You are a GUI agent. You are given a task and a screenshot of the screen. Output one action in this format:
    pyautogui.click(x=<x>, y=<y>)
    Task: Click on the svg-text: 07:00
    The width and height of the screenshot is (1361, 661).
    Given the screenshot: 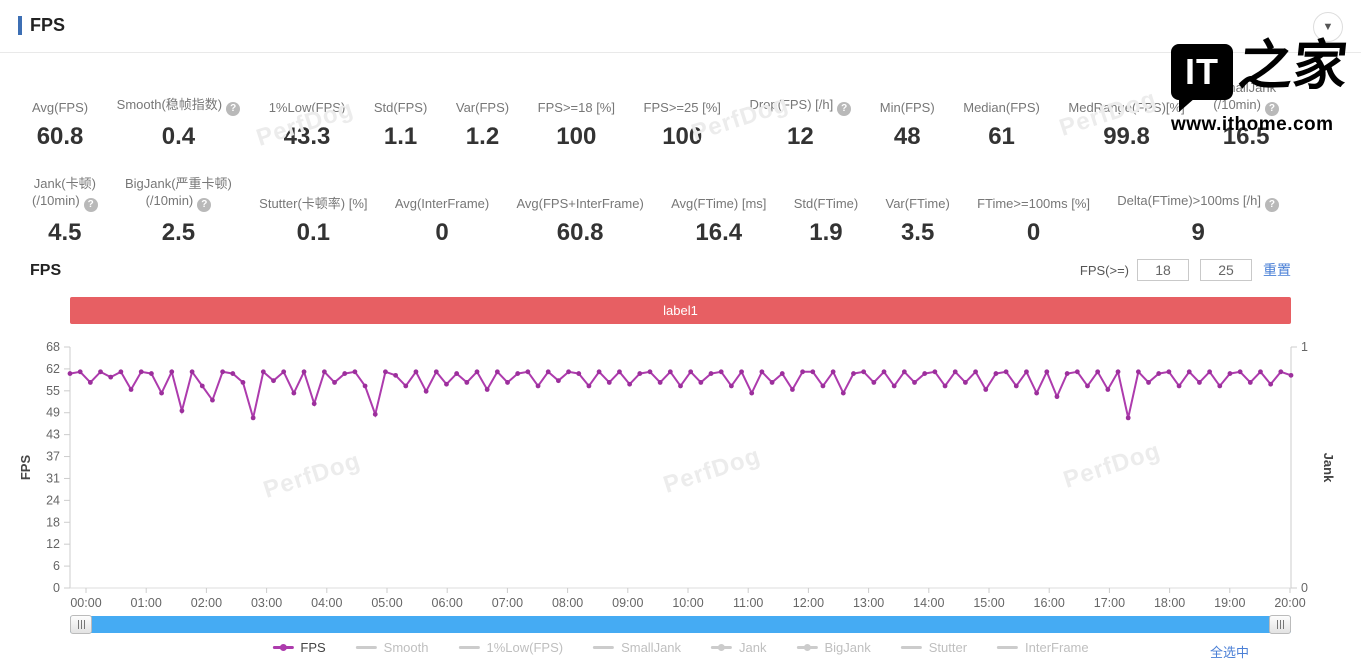 What is the action you would take?
    pyautogui.click(x=507, y=603)
    